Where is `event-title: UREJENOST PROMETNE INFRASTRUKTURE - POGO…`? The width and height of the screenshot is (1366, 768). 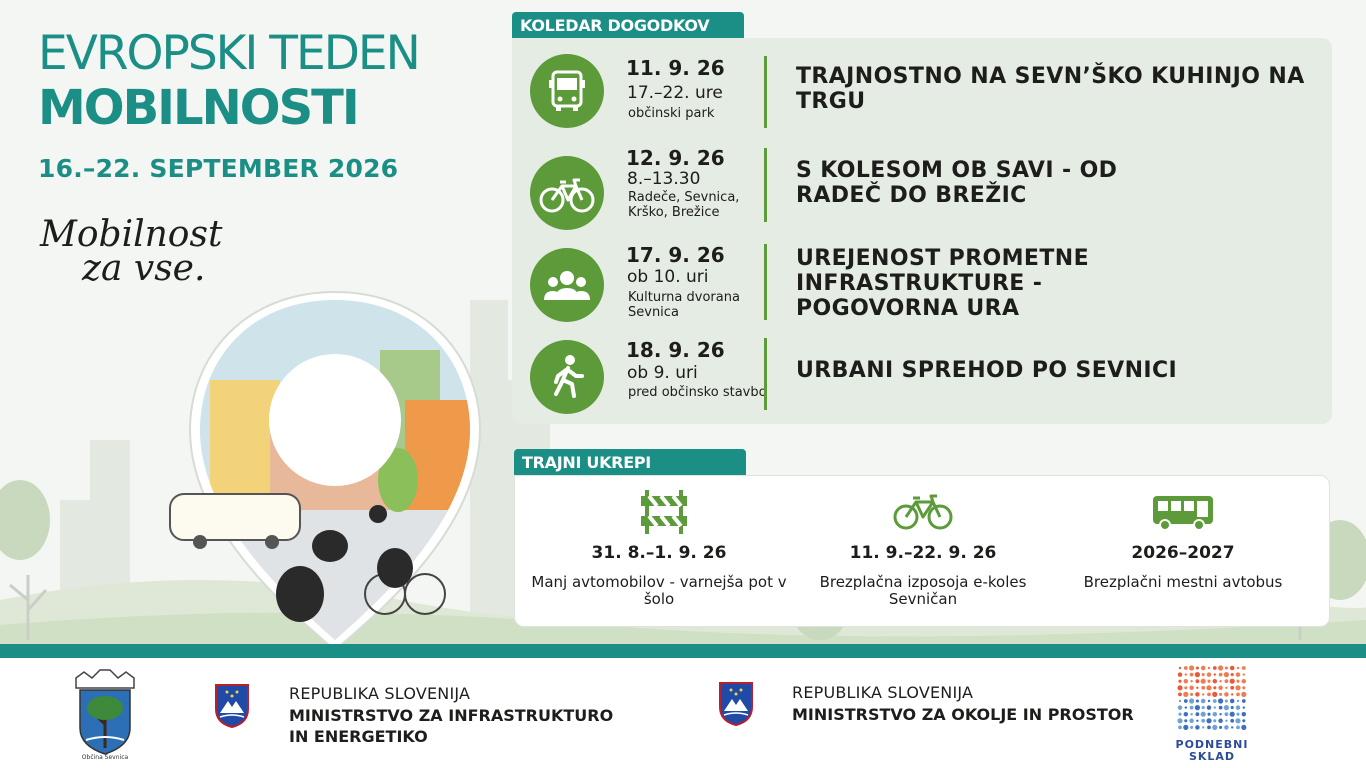
event-title: UREJENOST PROMETNE INFRASTRUKTURE - POGO… is located at coordinates (943, 283).